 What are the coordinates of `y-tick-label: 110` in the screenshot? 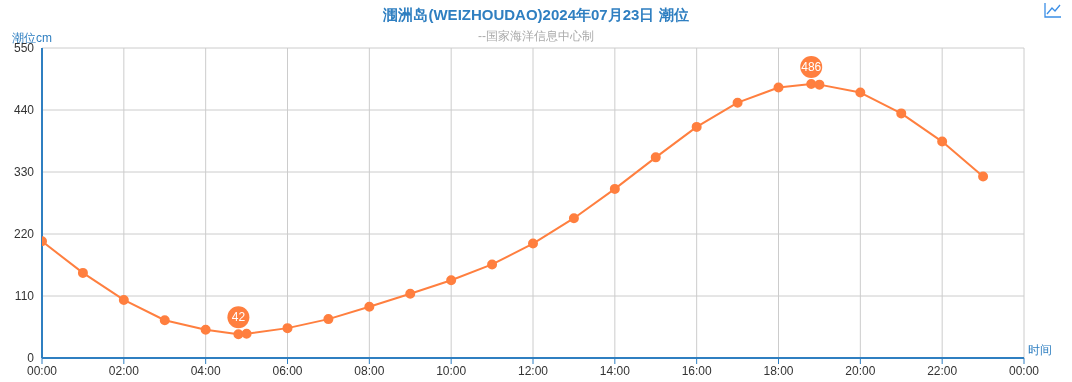 It's located at (24, 296).